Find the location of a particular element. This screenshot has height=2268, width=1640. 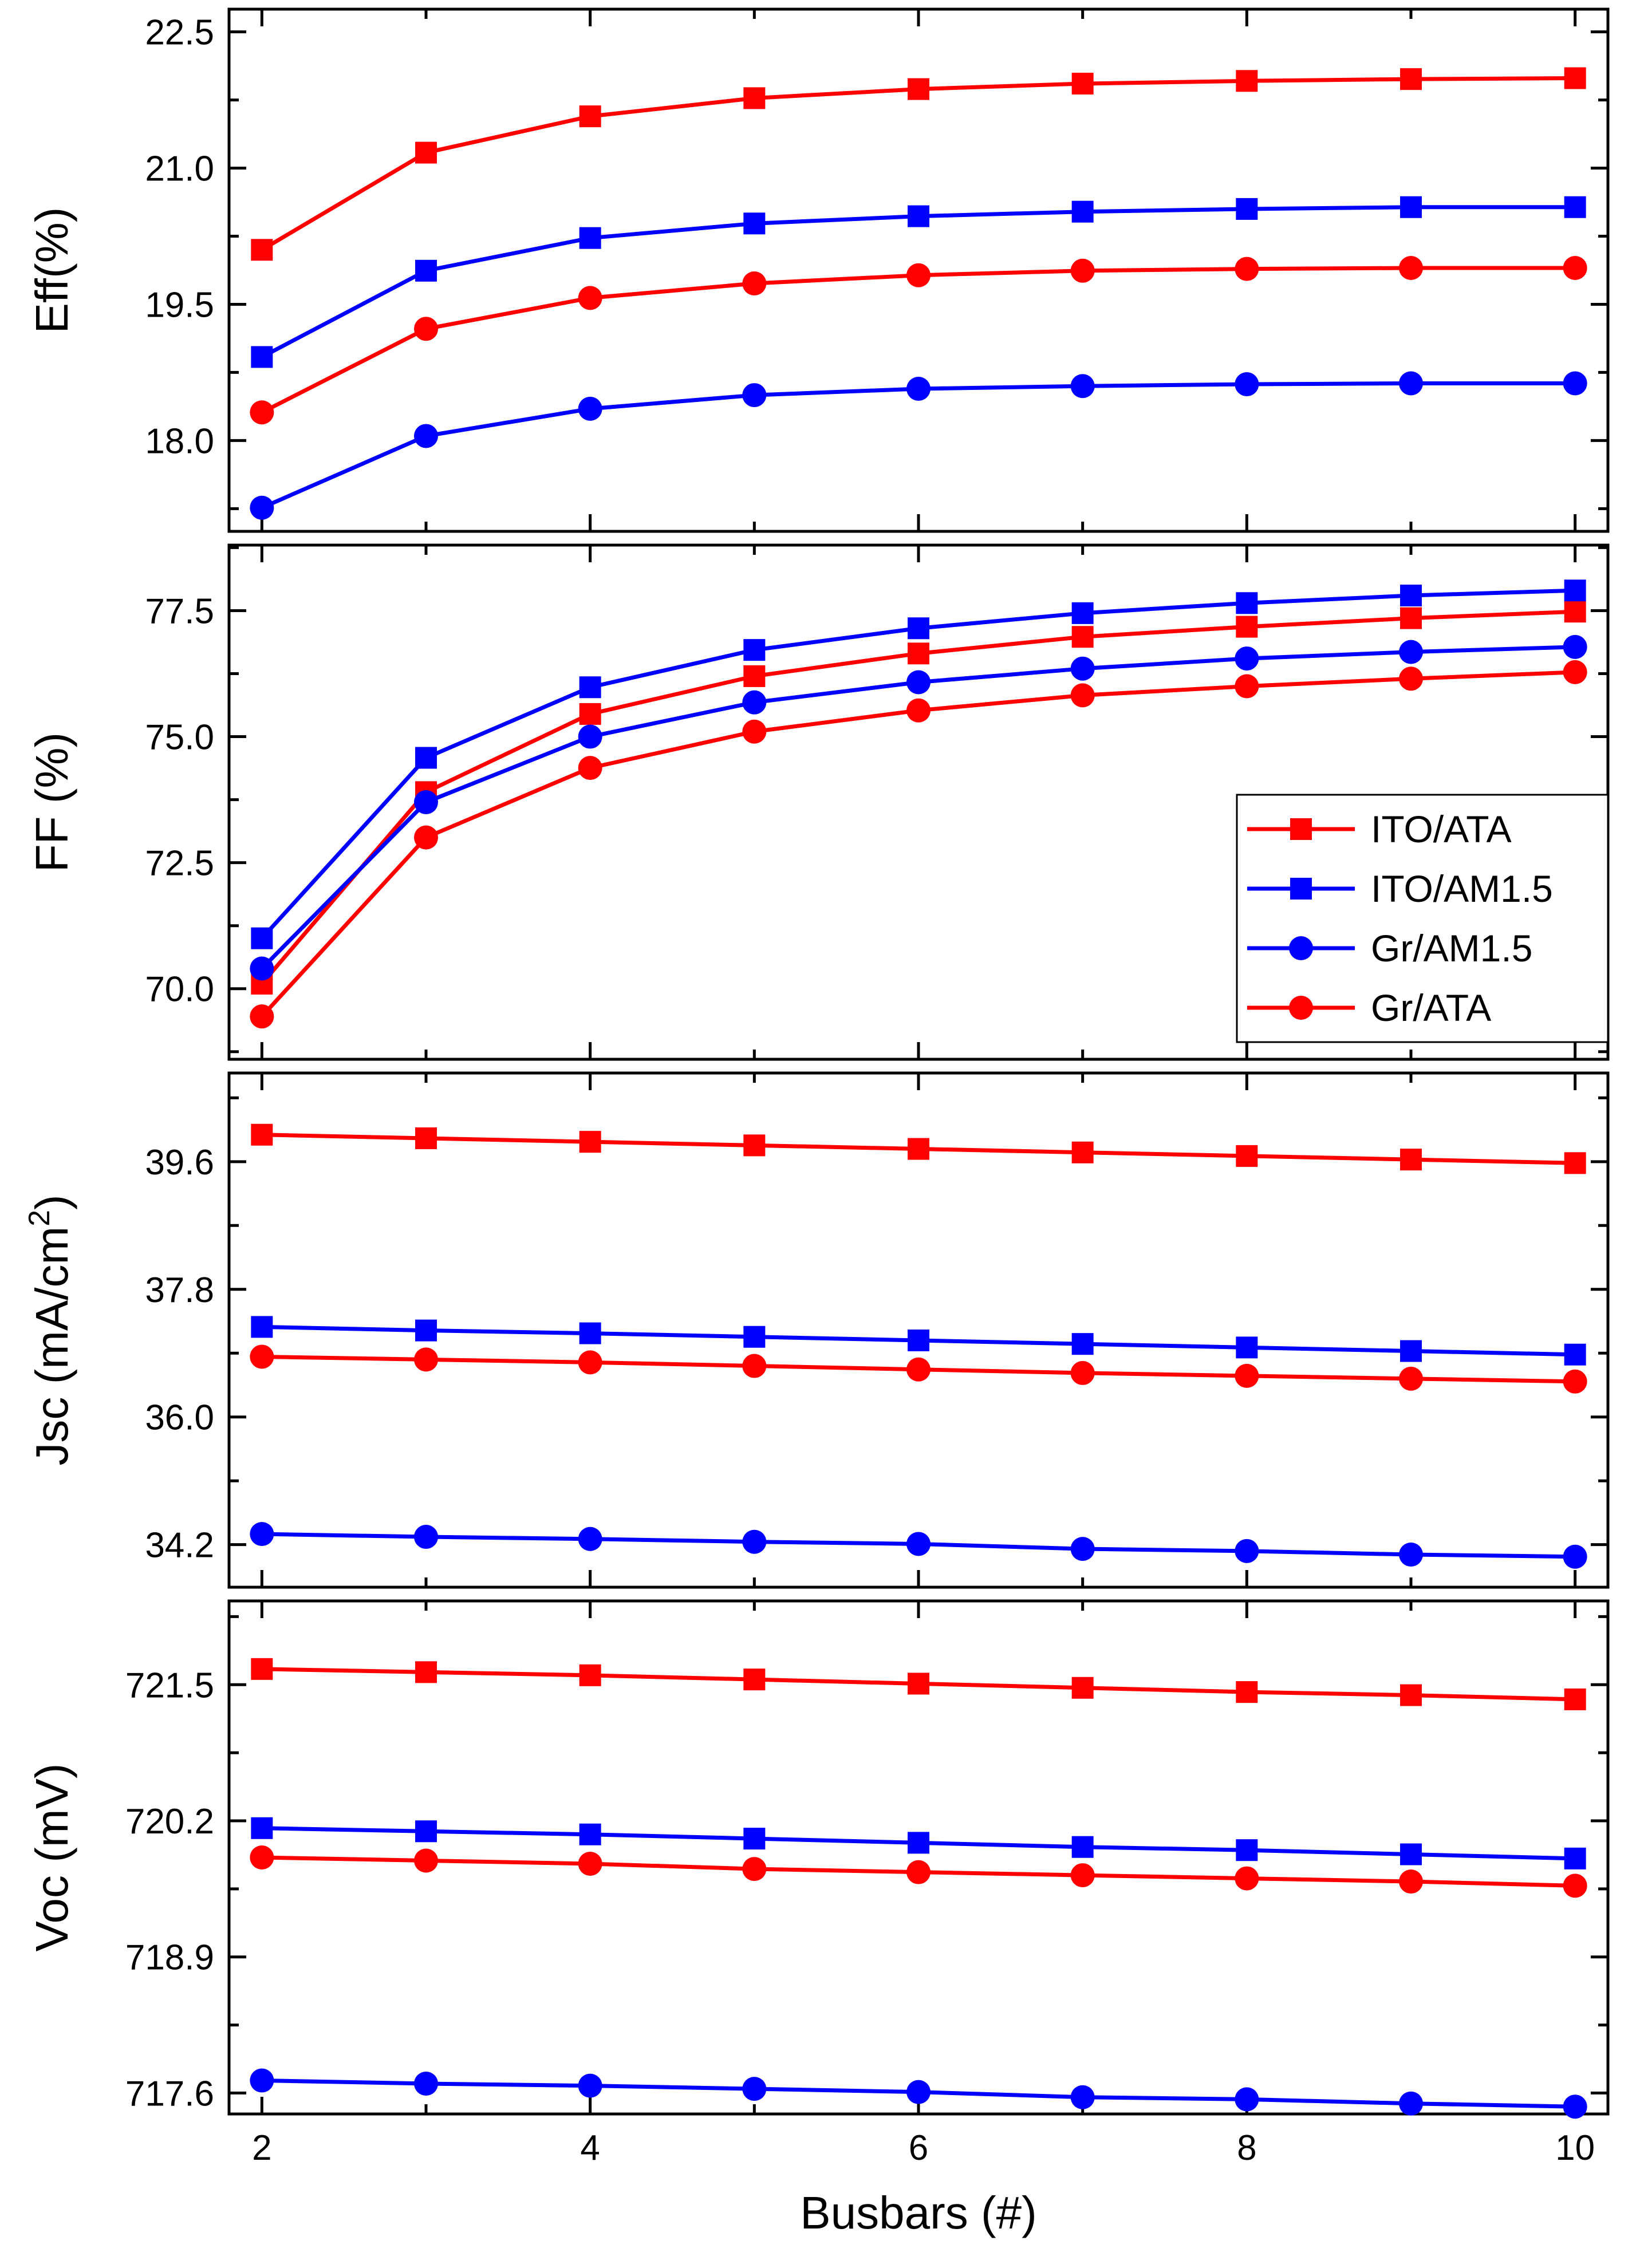

y-axis-title: Jsc (mA/cm2) is located at coordinates (50, 1329).